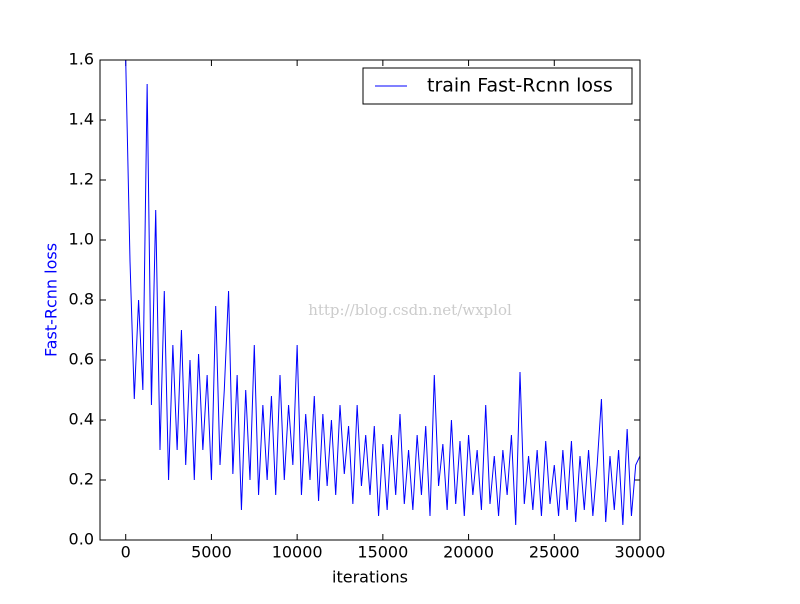 The image size is (800, 604). I want to click on y-tick-label: 0.8, so click(81, 299).